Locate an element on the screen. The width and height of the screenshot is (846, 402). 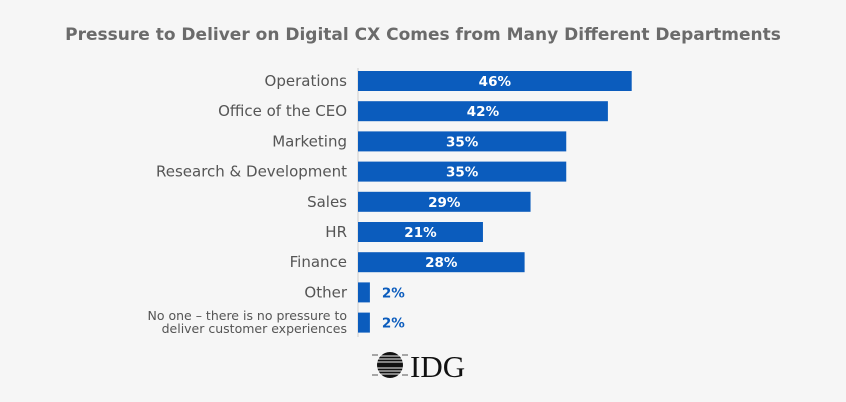
logo-text: IDG is located at coordinates (437, 365).